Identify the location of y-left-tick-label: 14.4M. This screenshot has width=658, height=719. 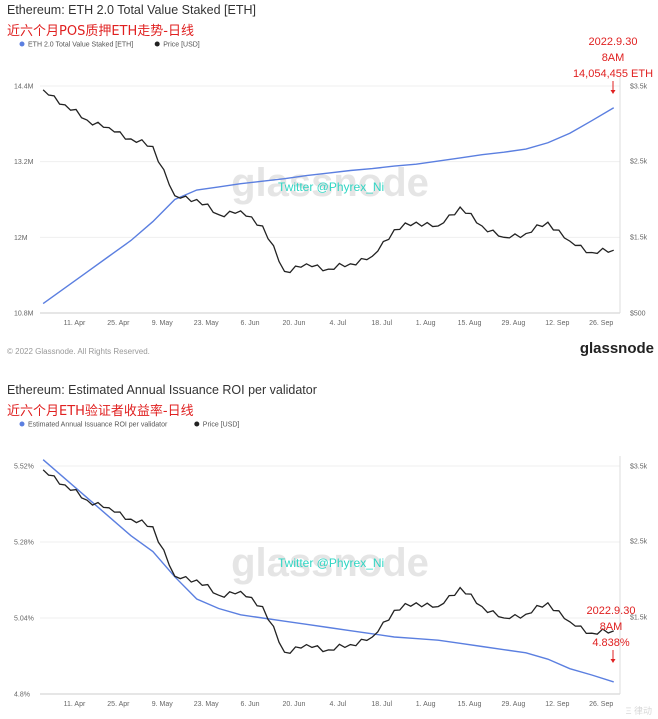
(24, 87).